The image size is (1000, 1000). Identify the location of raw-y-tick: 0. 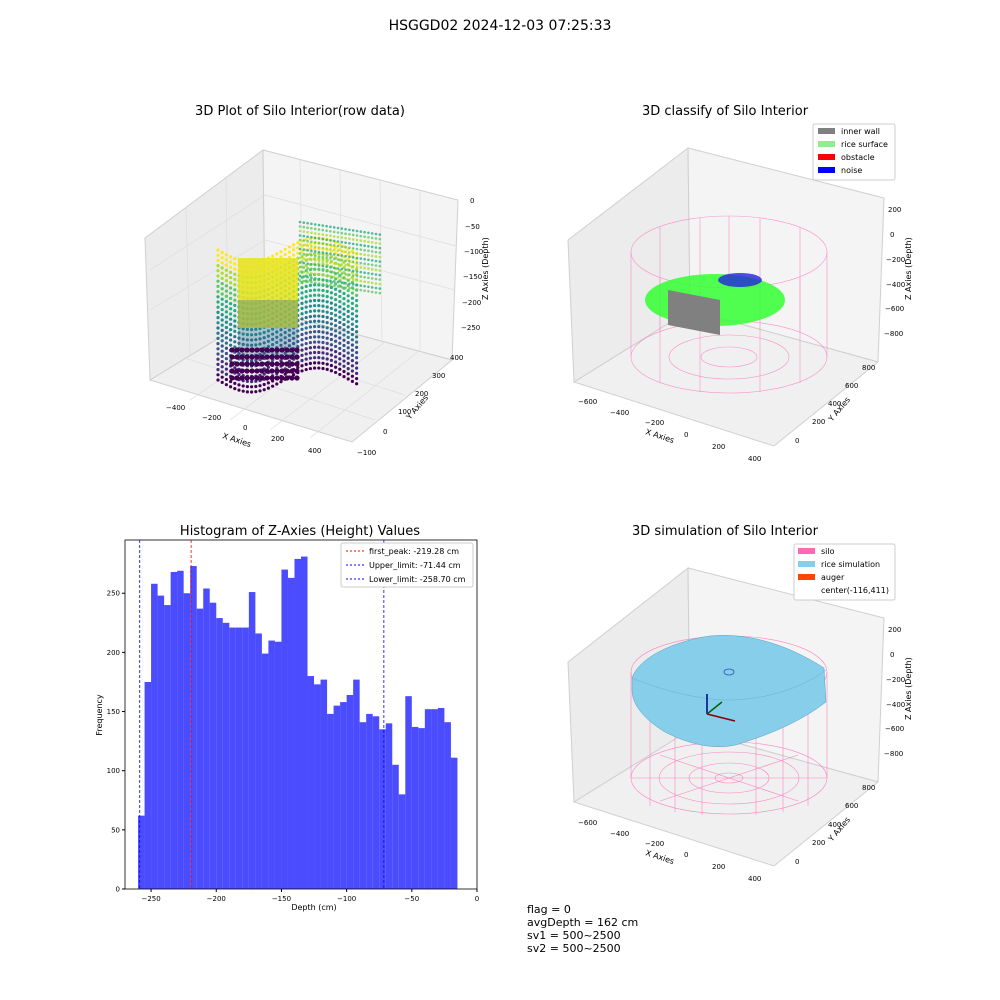
(385, 432).